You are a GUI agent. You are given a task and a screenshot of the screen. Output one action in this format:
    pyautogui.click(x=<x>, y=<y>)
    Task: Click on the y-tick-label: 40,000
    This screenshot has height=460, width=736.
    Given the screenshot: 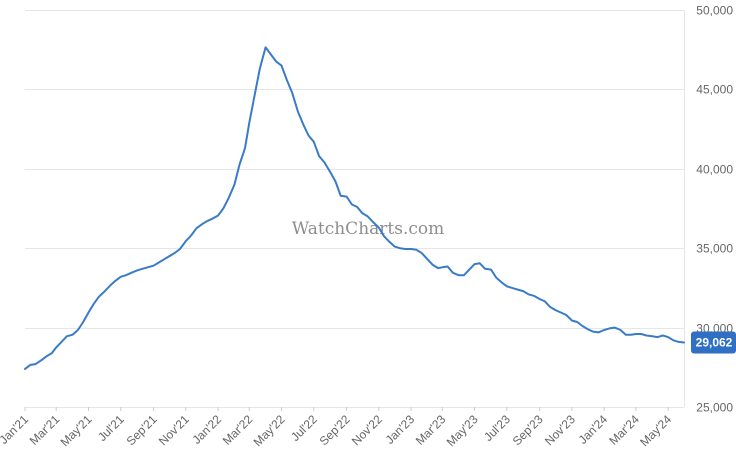 What is the action you would take?
    pyautogui.click(x=714, y=170)
    